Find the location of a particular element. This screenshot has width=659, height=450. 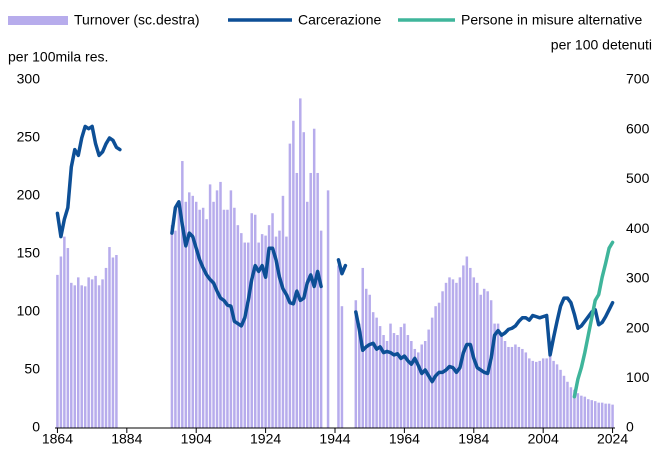

y2-tick-label: 300 is located at coordinates (638, 278).